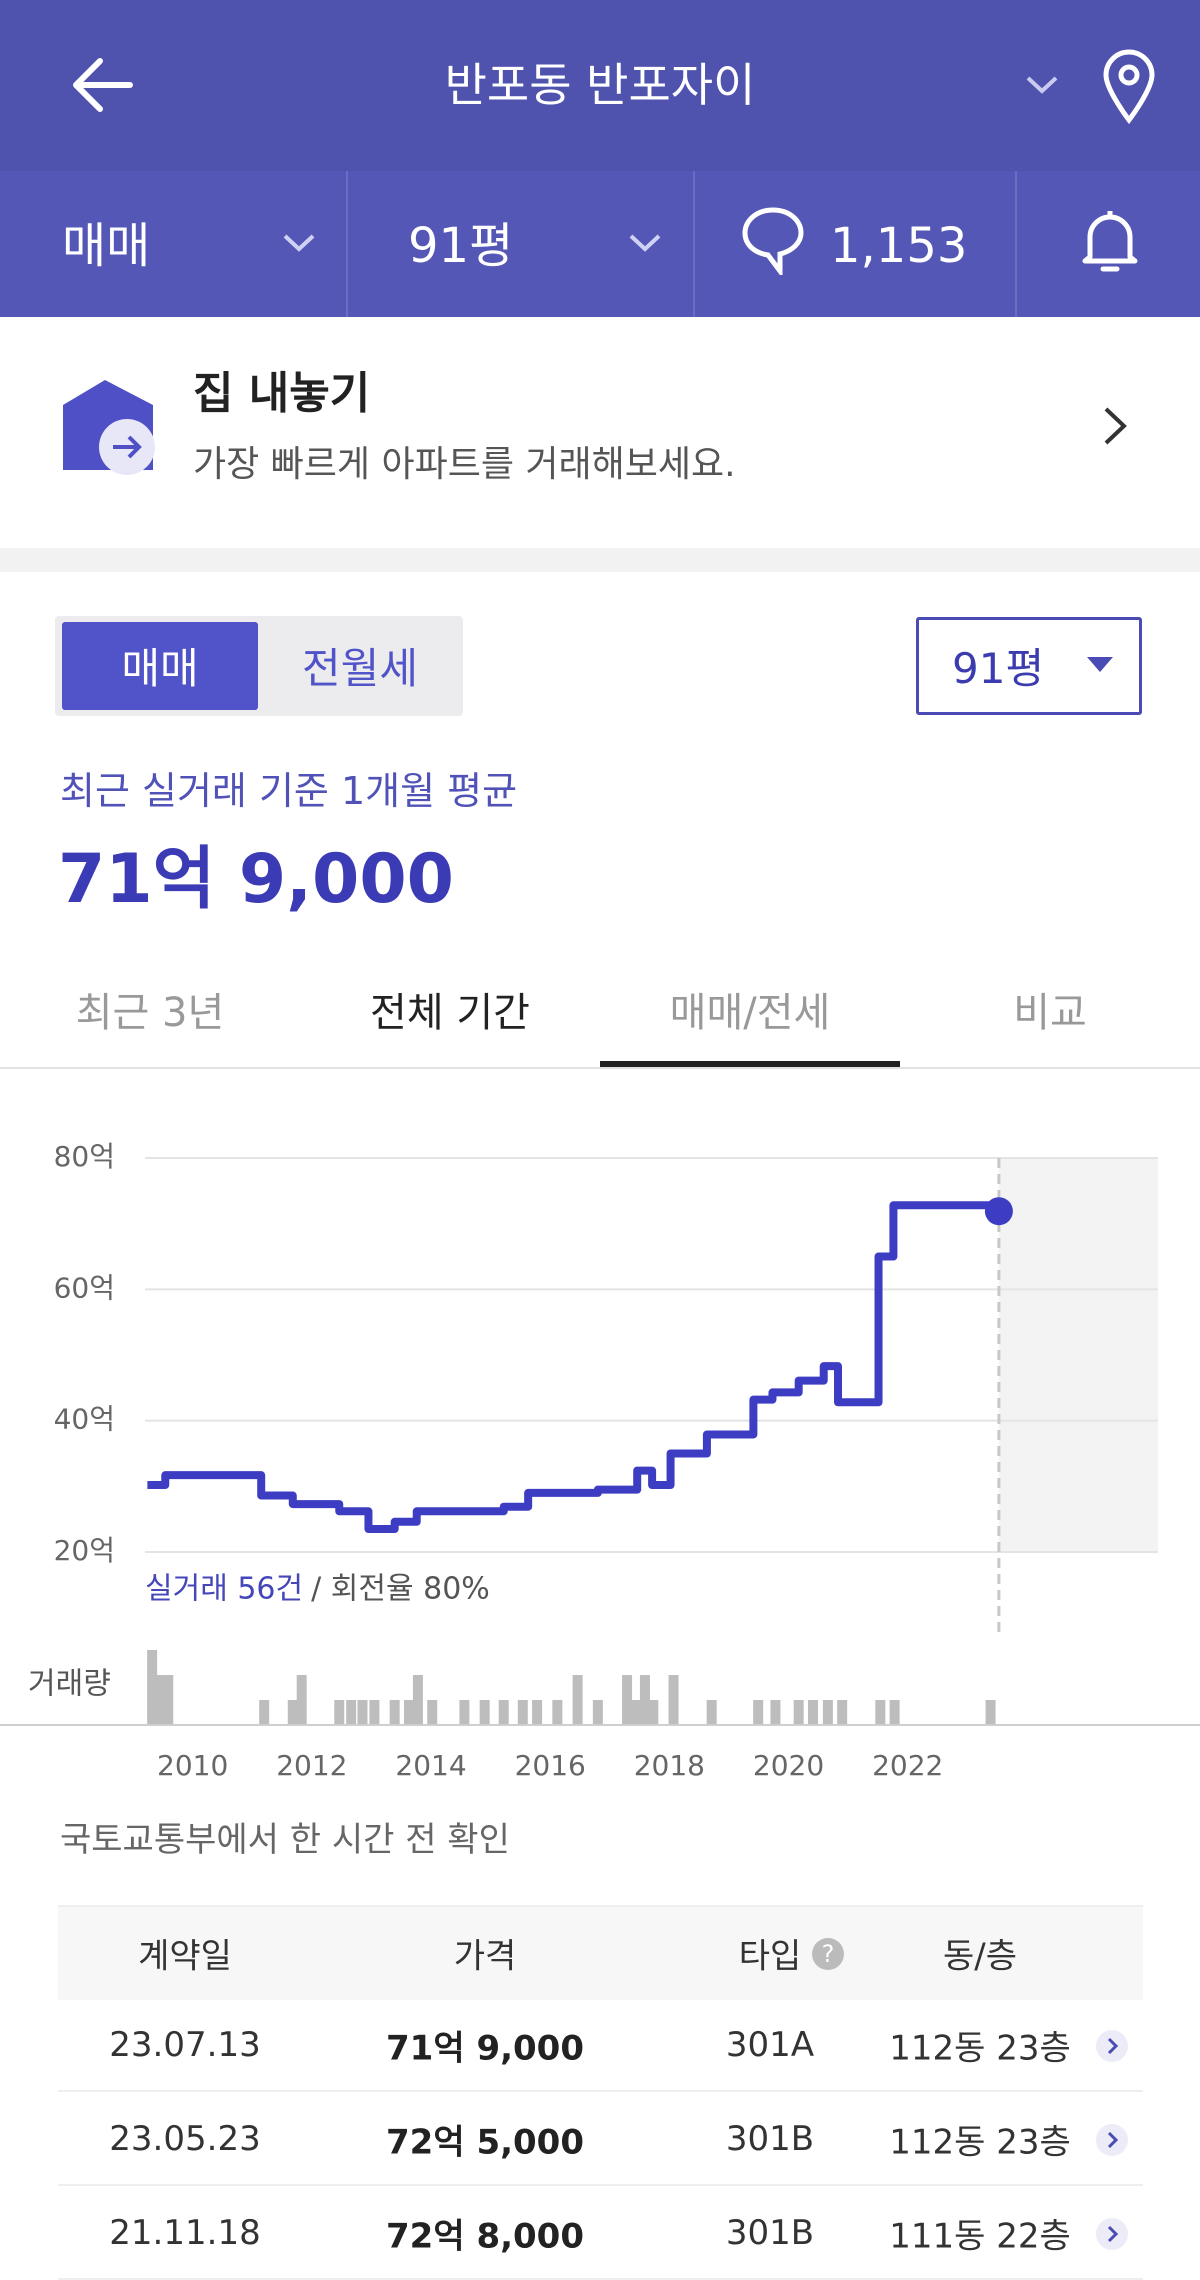  What do you see at coordinates (192, 1765) in the screenshot?
I see `x-tick-label: 2010` at bounding box center [192, 1765].